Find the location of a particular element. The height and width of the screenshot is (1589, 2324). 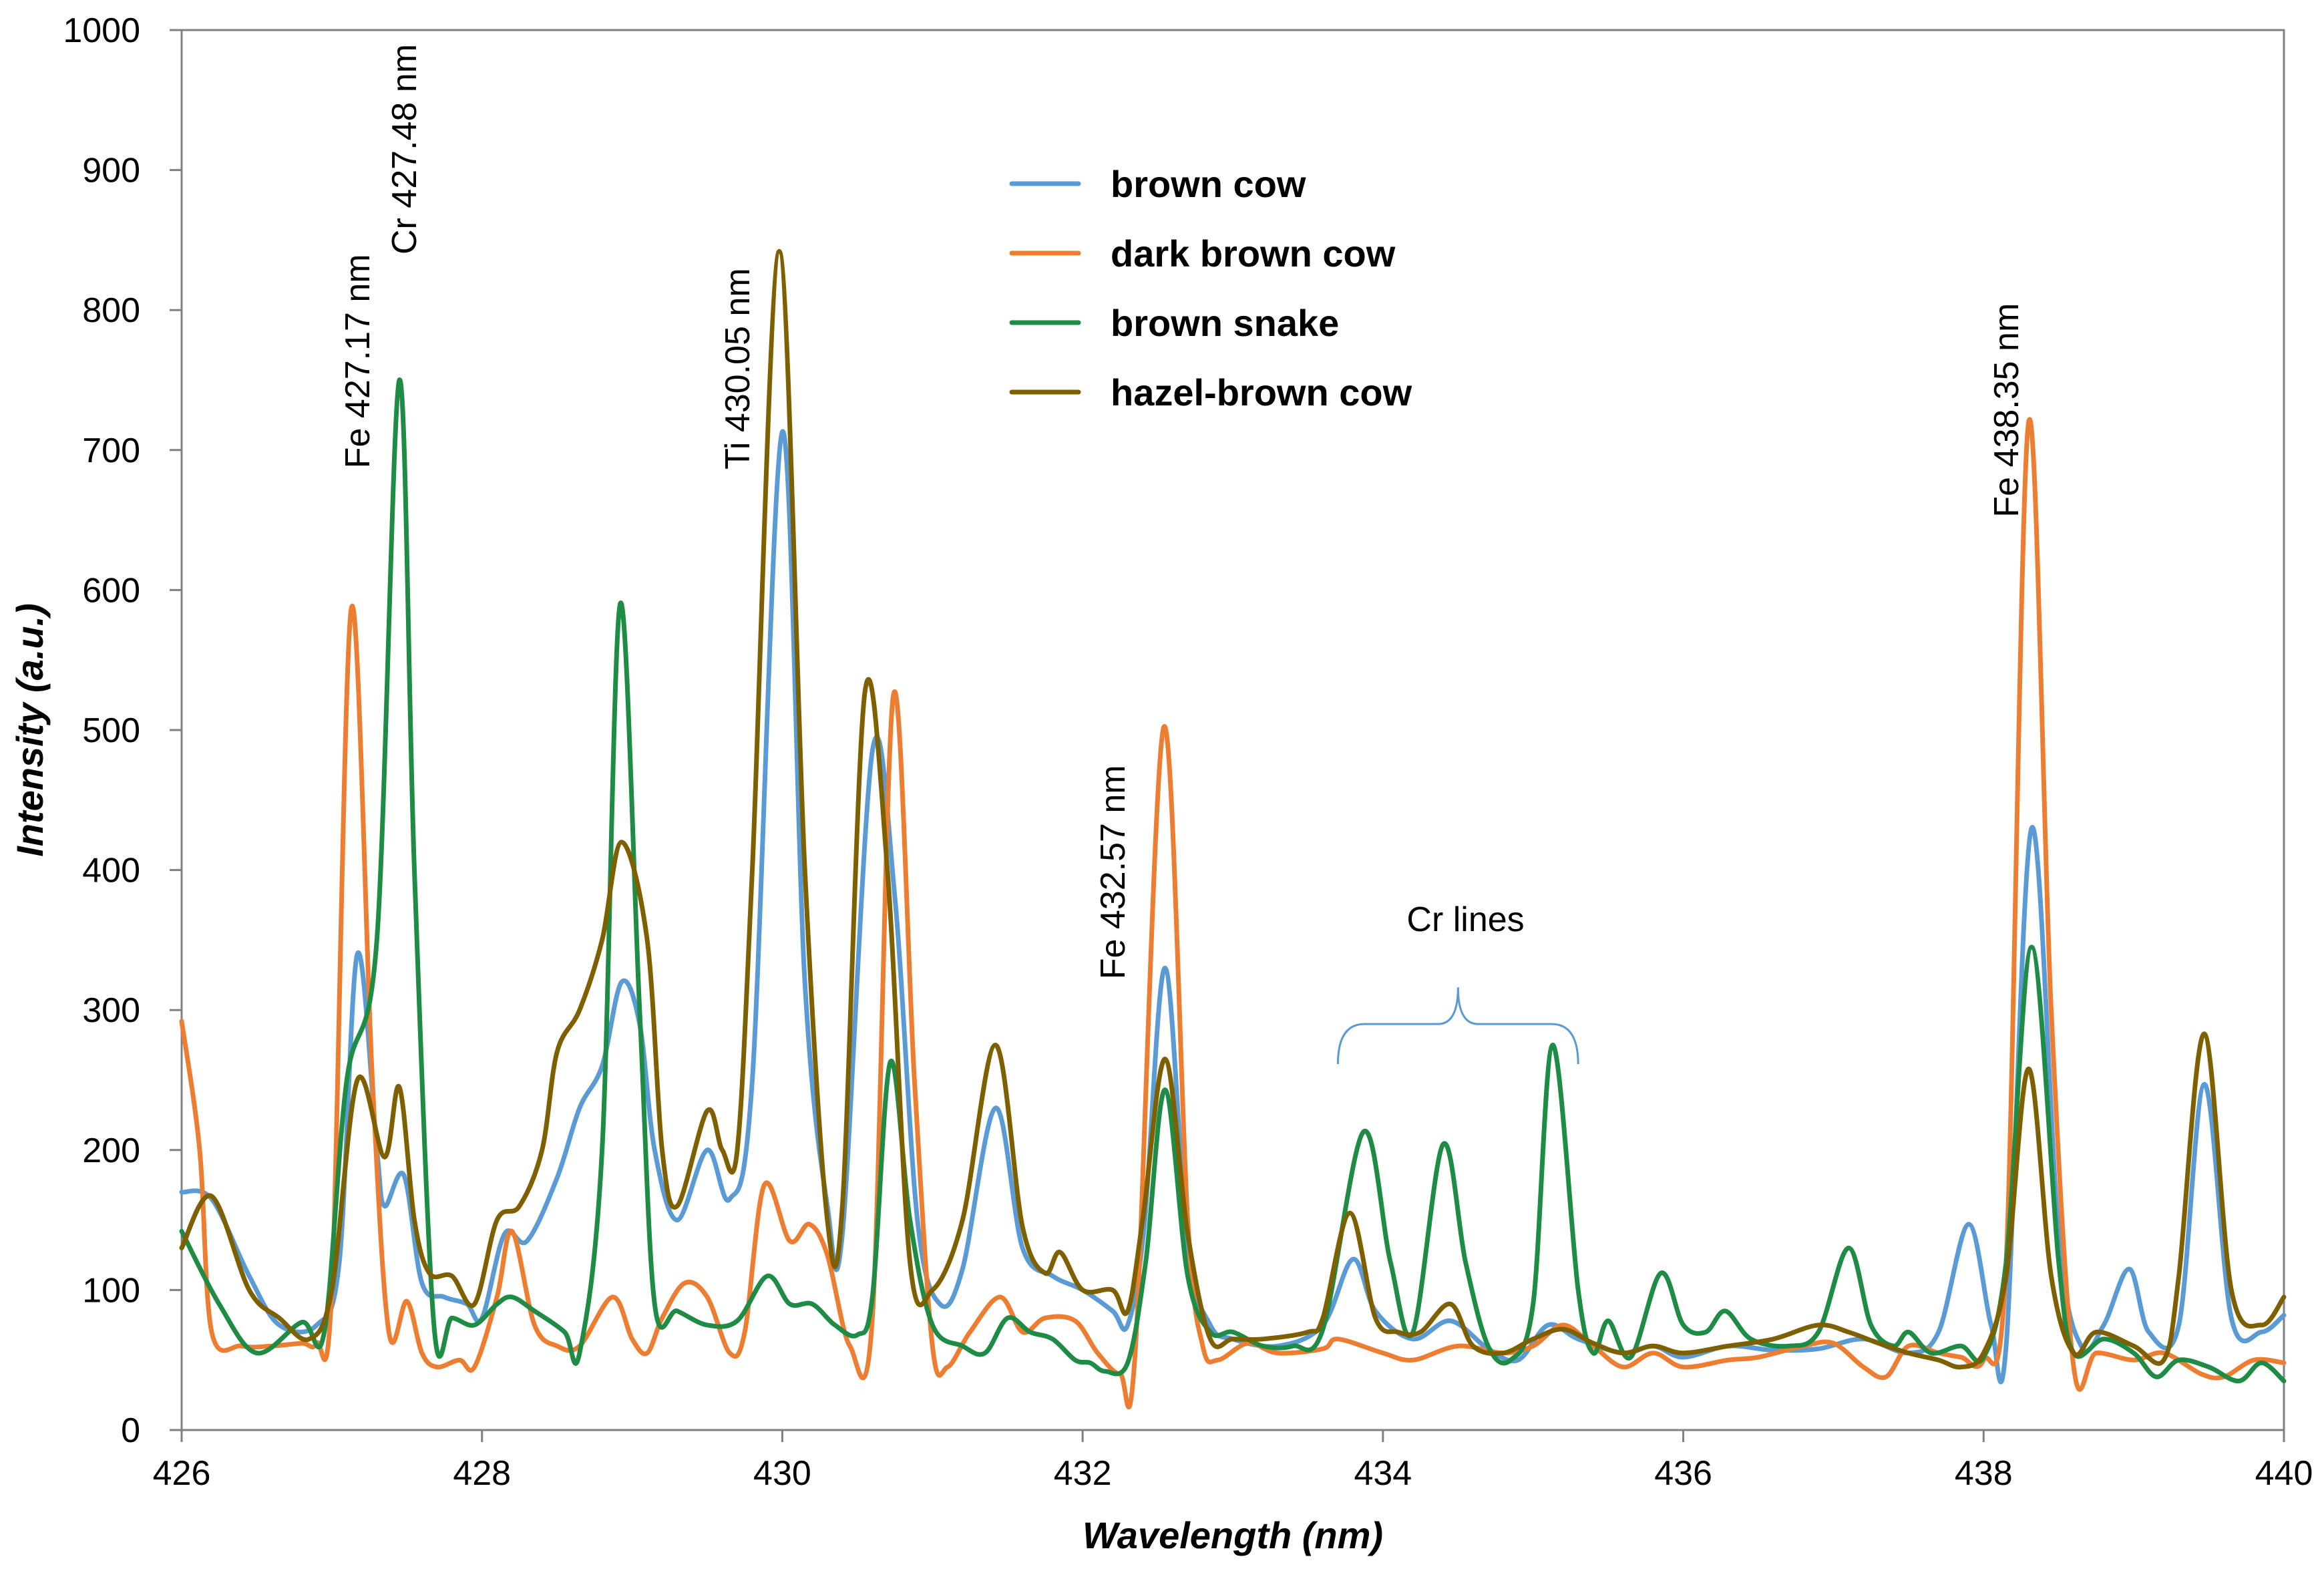

y-tick-label: 100 is located at coordinates (111, 1290).